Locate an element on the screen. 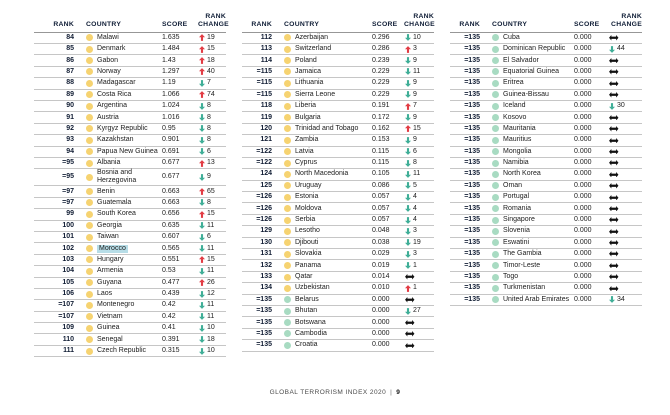  score-cell: 0.42 is located at coordinates (169, 305).